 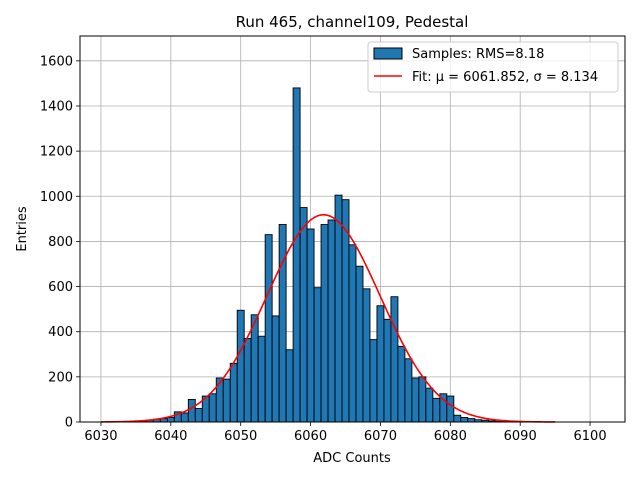 What do you see at coordinates (352, 458) in the screenshot?
I see `x-axis-label: ADC Counts` at bounding box center [352, 458].